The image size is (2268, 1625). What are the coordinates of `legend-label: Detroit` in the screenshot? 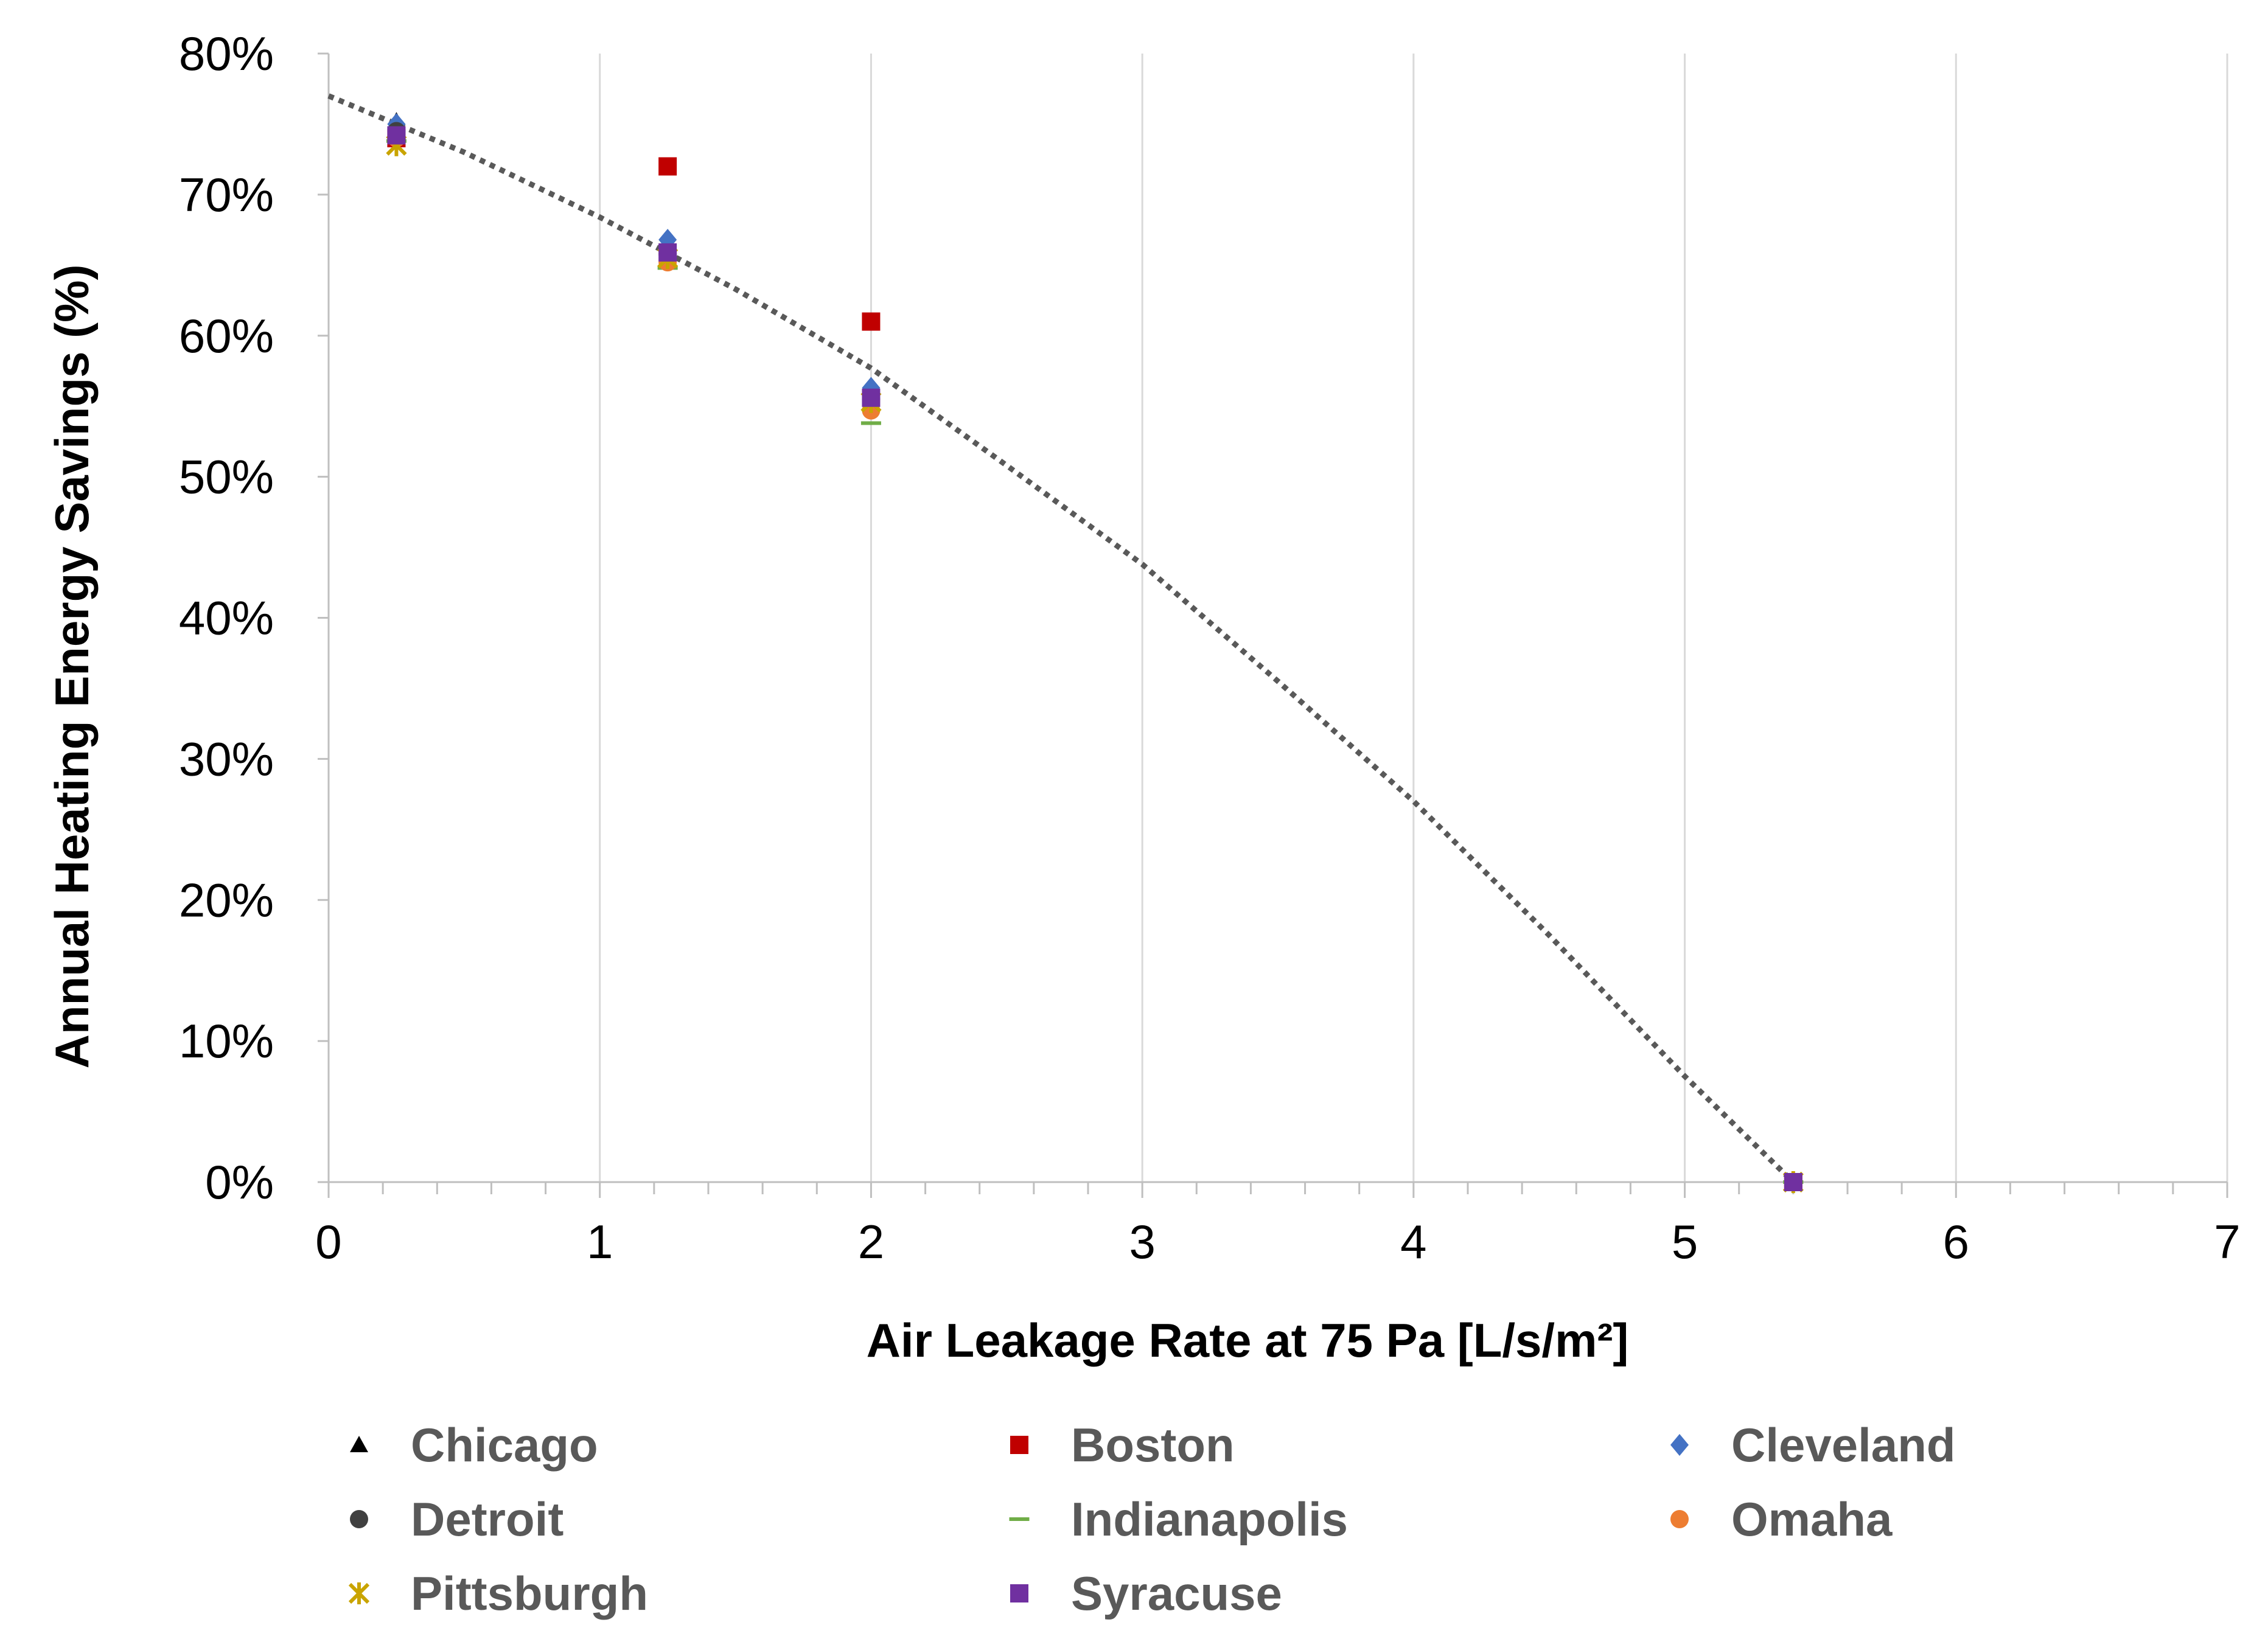 It's located at (487, 1519).